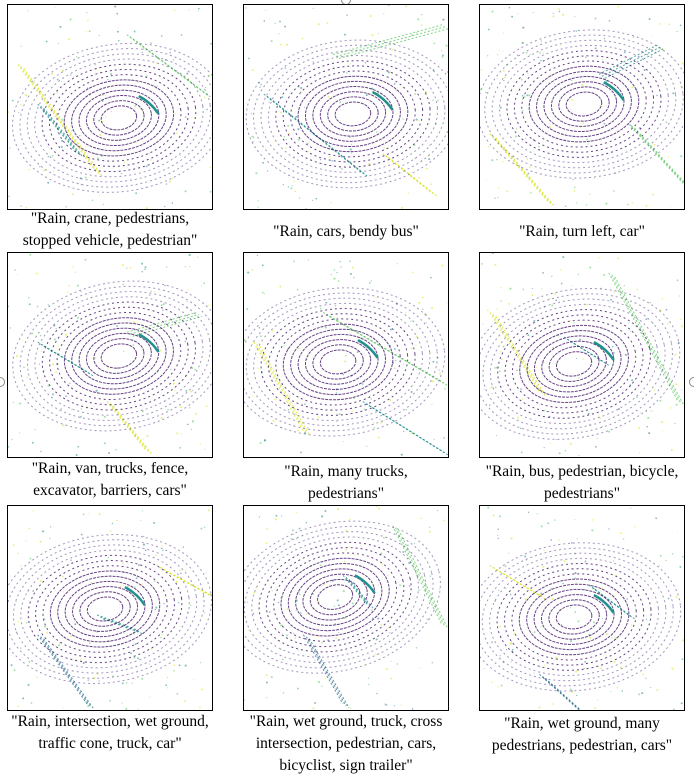 Image resolution: width=694 pixels, height=777 pixels. I want to click on lidar-object-highlight, so click(604, 604).